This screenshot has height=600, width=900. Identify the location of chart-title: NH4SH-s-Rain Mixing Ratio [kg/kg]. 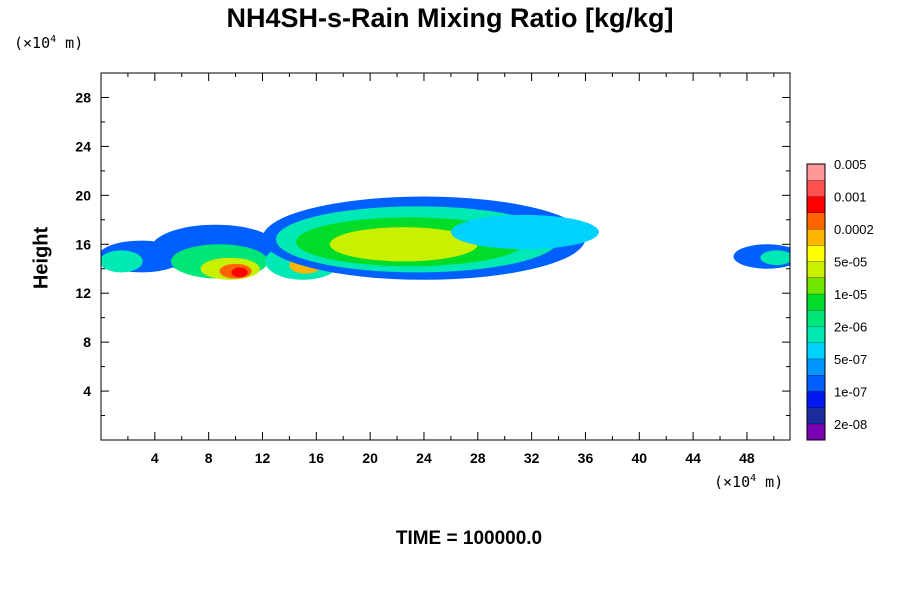
(450, 18).